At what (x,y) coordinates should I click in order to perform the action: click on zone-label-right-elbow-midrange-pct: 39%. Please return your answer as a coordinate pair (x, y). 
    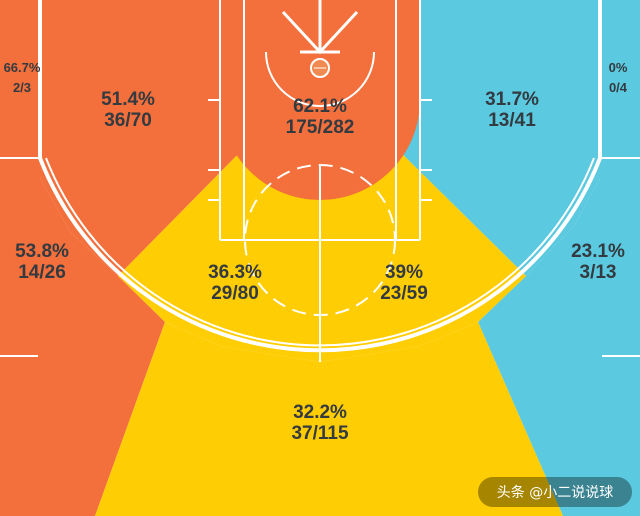
    Looking at the image, I should click on (404, 272).